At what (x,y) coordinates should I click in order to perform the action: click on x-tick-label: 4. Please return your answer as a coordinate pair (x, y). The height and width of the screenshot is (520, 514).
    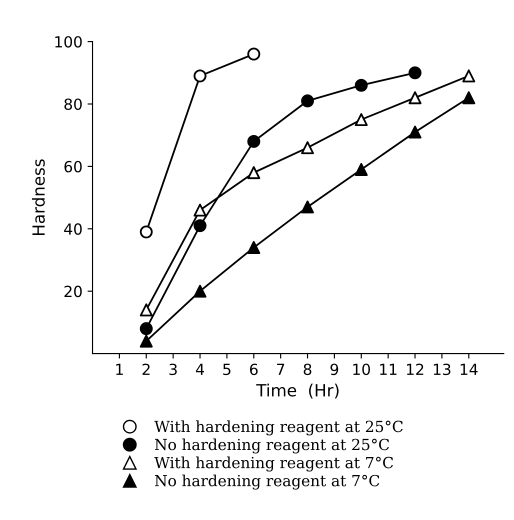
    Looking at the image, I should click on (200, 369).